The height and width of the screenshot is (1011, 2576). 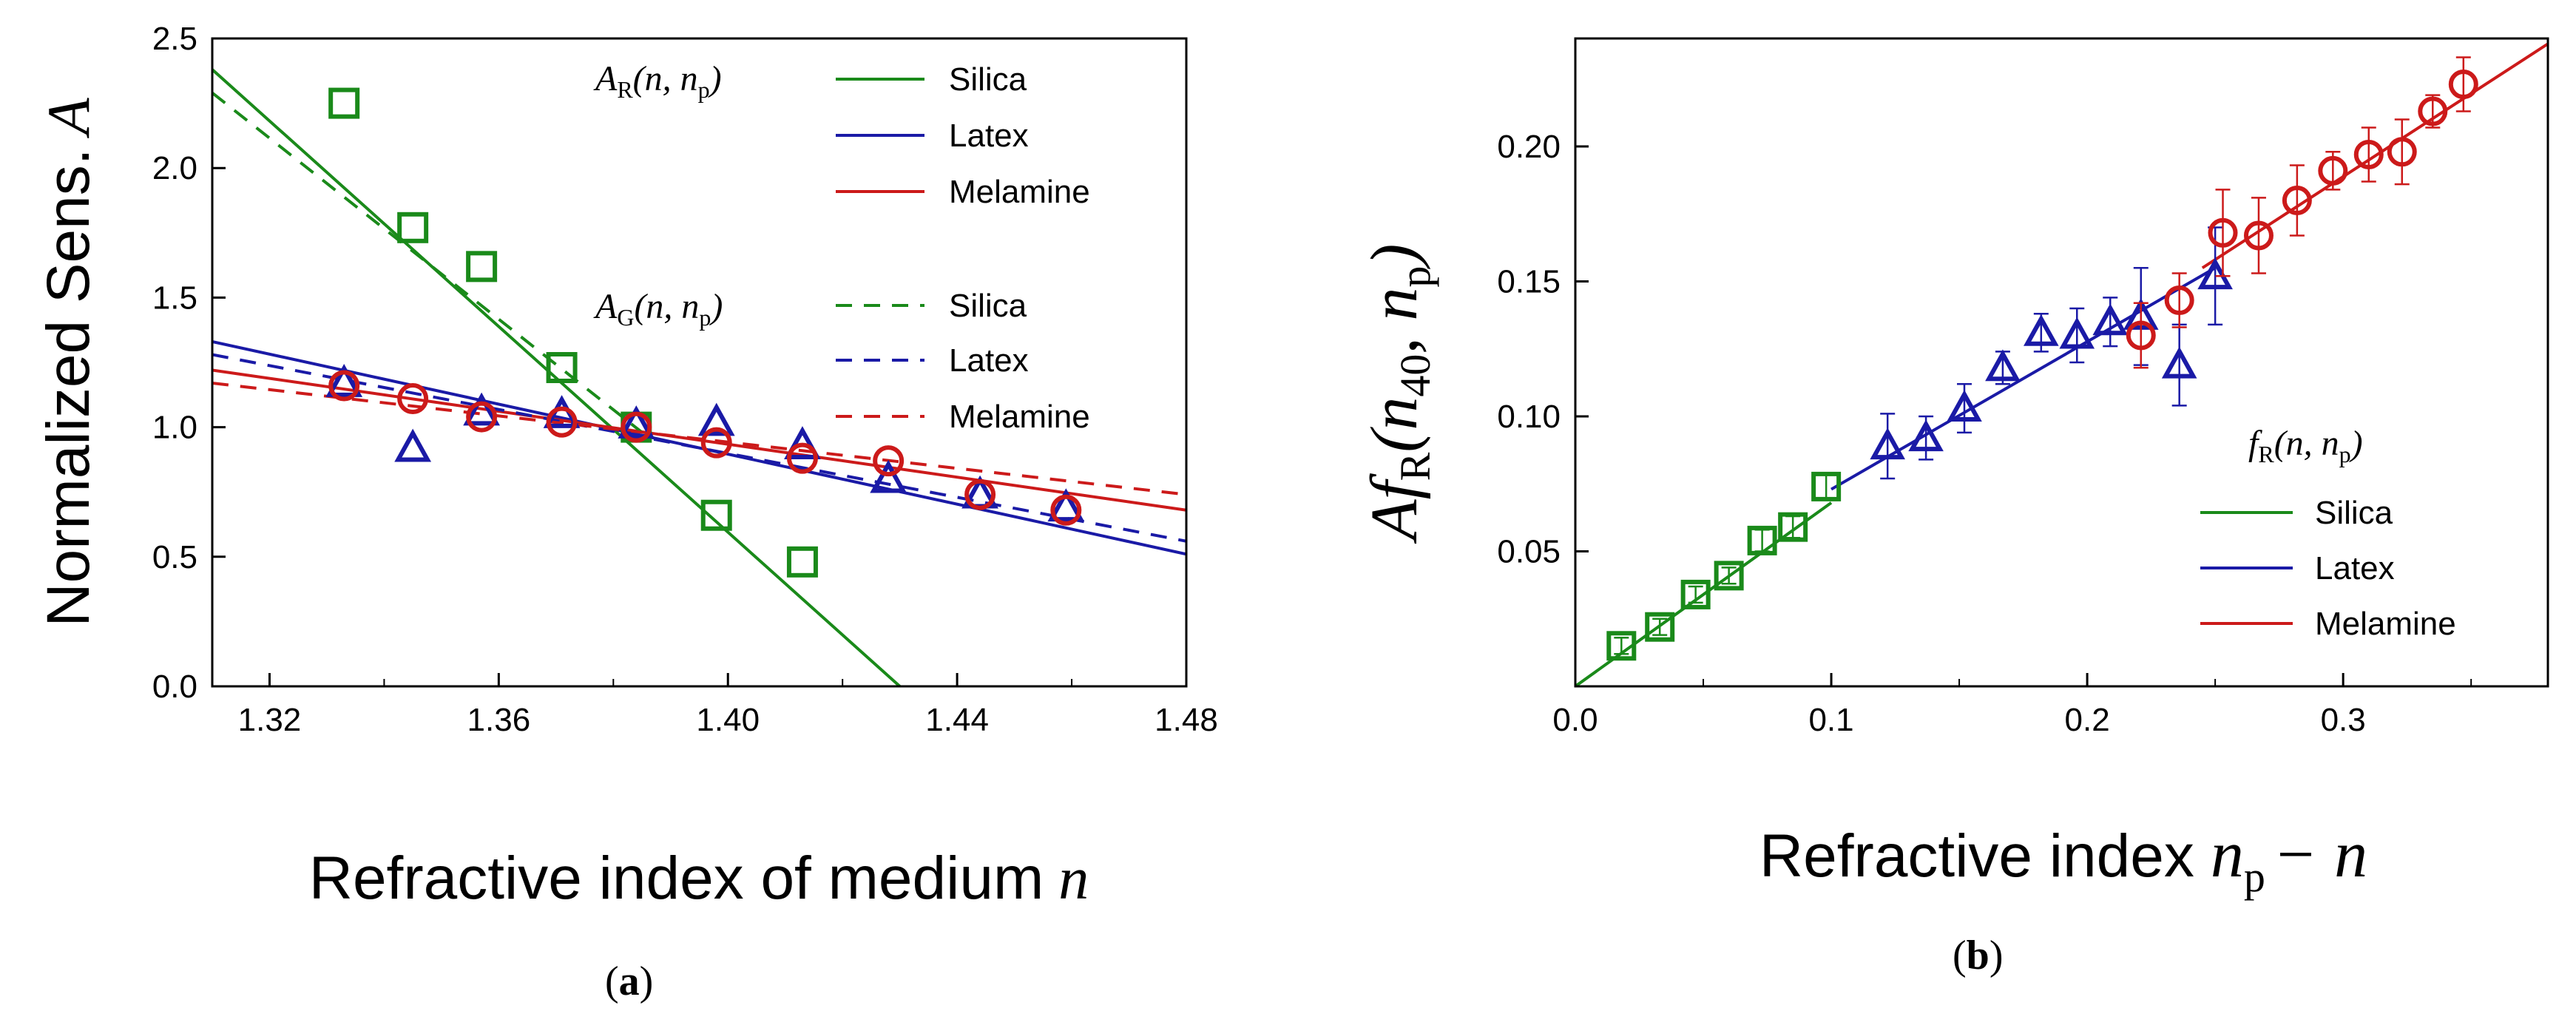 I want to click on fit-line-silica, so click(x=1704, y=593).